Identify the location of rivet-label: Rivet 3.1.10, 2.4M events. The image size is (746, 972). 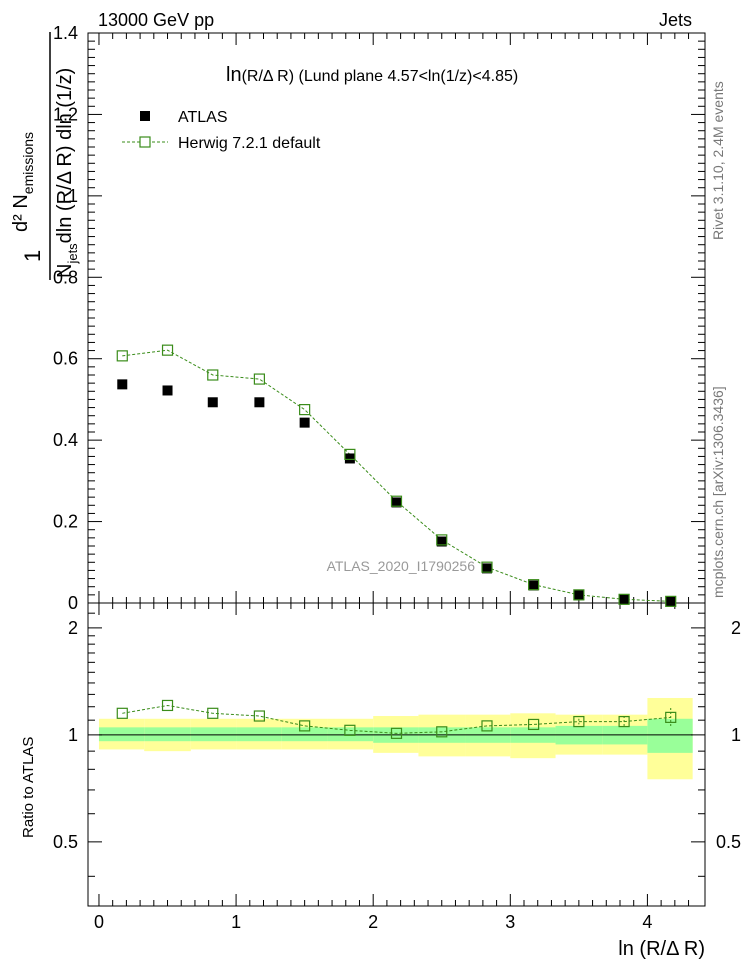
(718, 160).